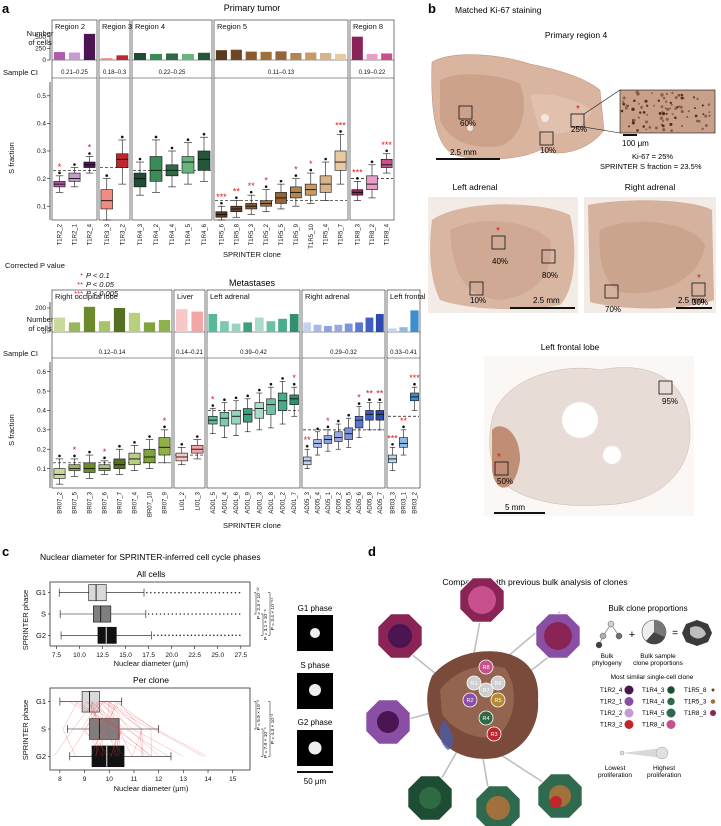 This screenshot has height=826, width=721. What do you see at coordinates (214, 502) in the screenshot?
I see `met-clone-label: AD01_5` at bounding box center [214, 502].